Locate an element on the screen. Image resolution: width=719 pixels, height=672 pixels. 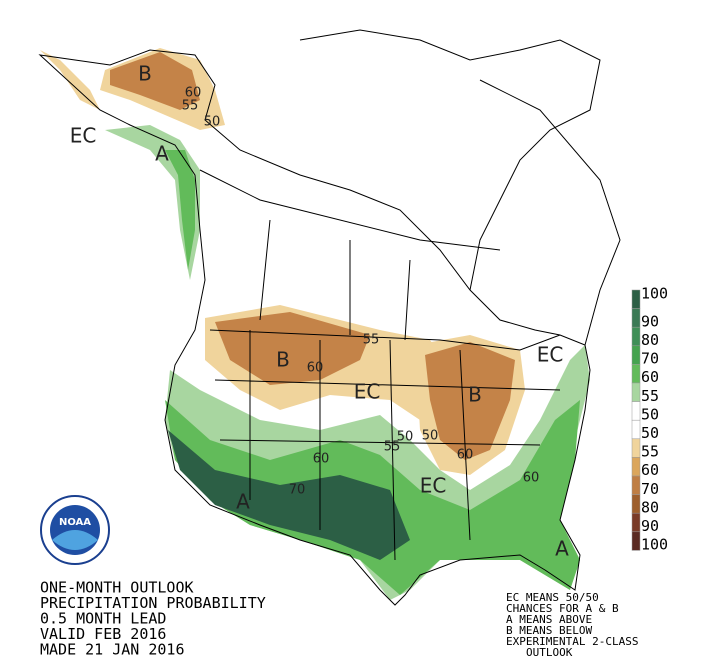
logo-wave is located at coordinates (75, 540).